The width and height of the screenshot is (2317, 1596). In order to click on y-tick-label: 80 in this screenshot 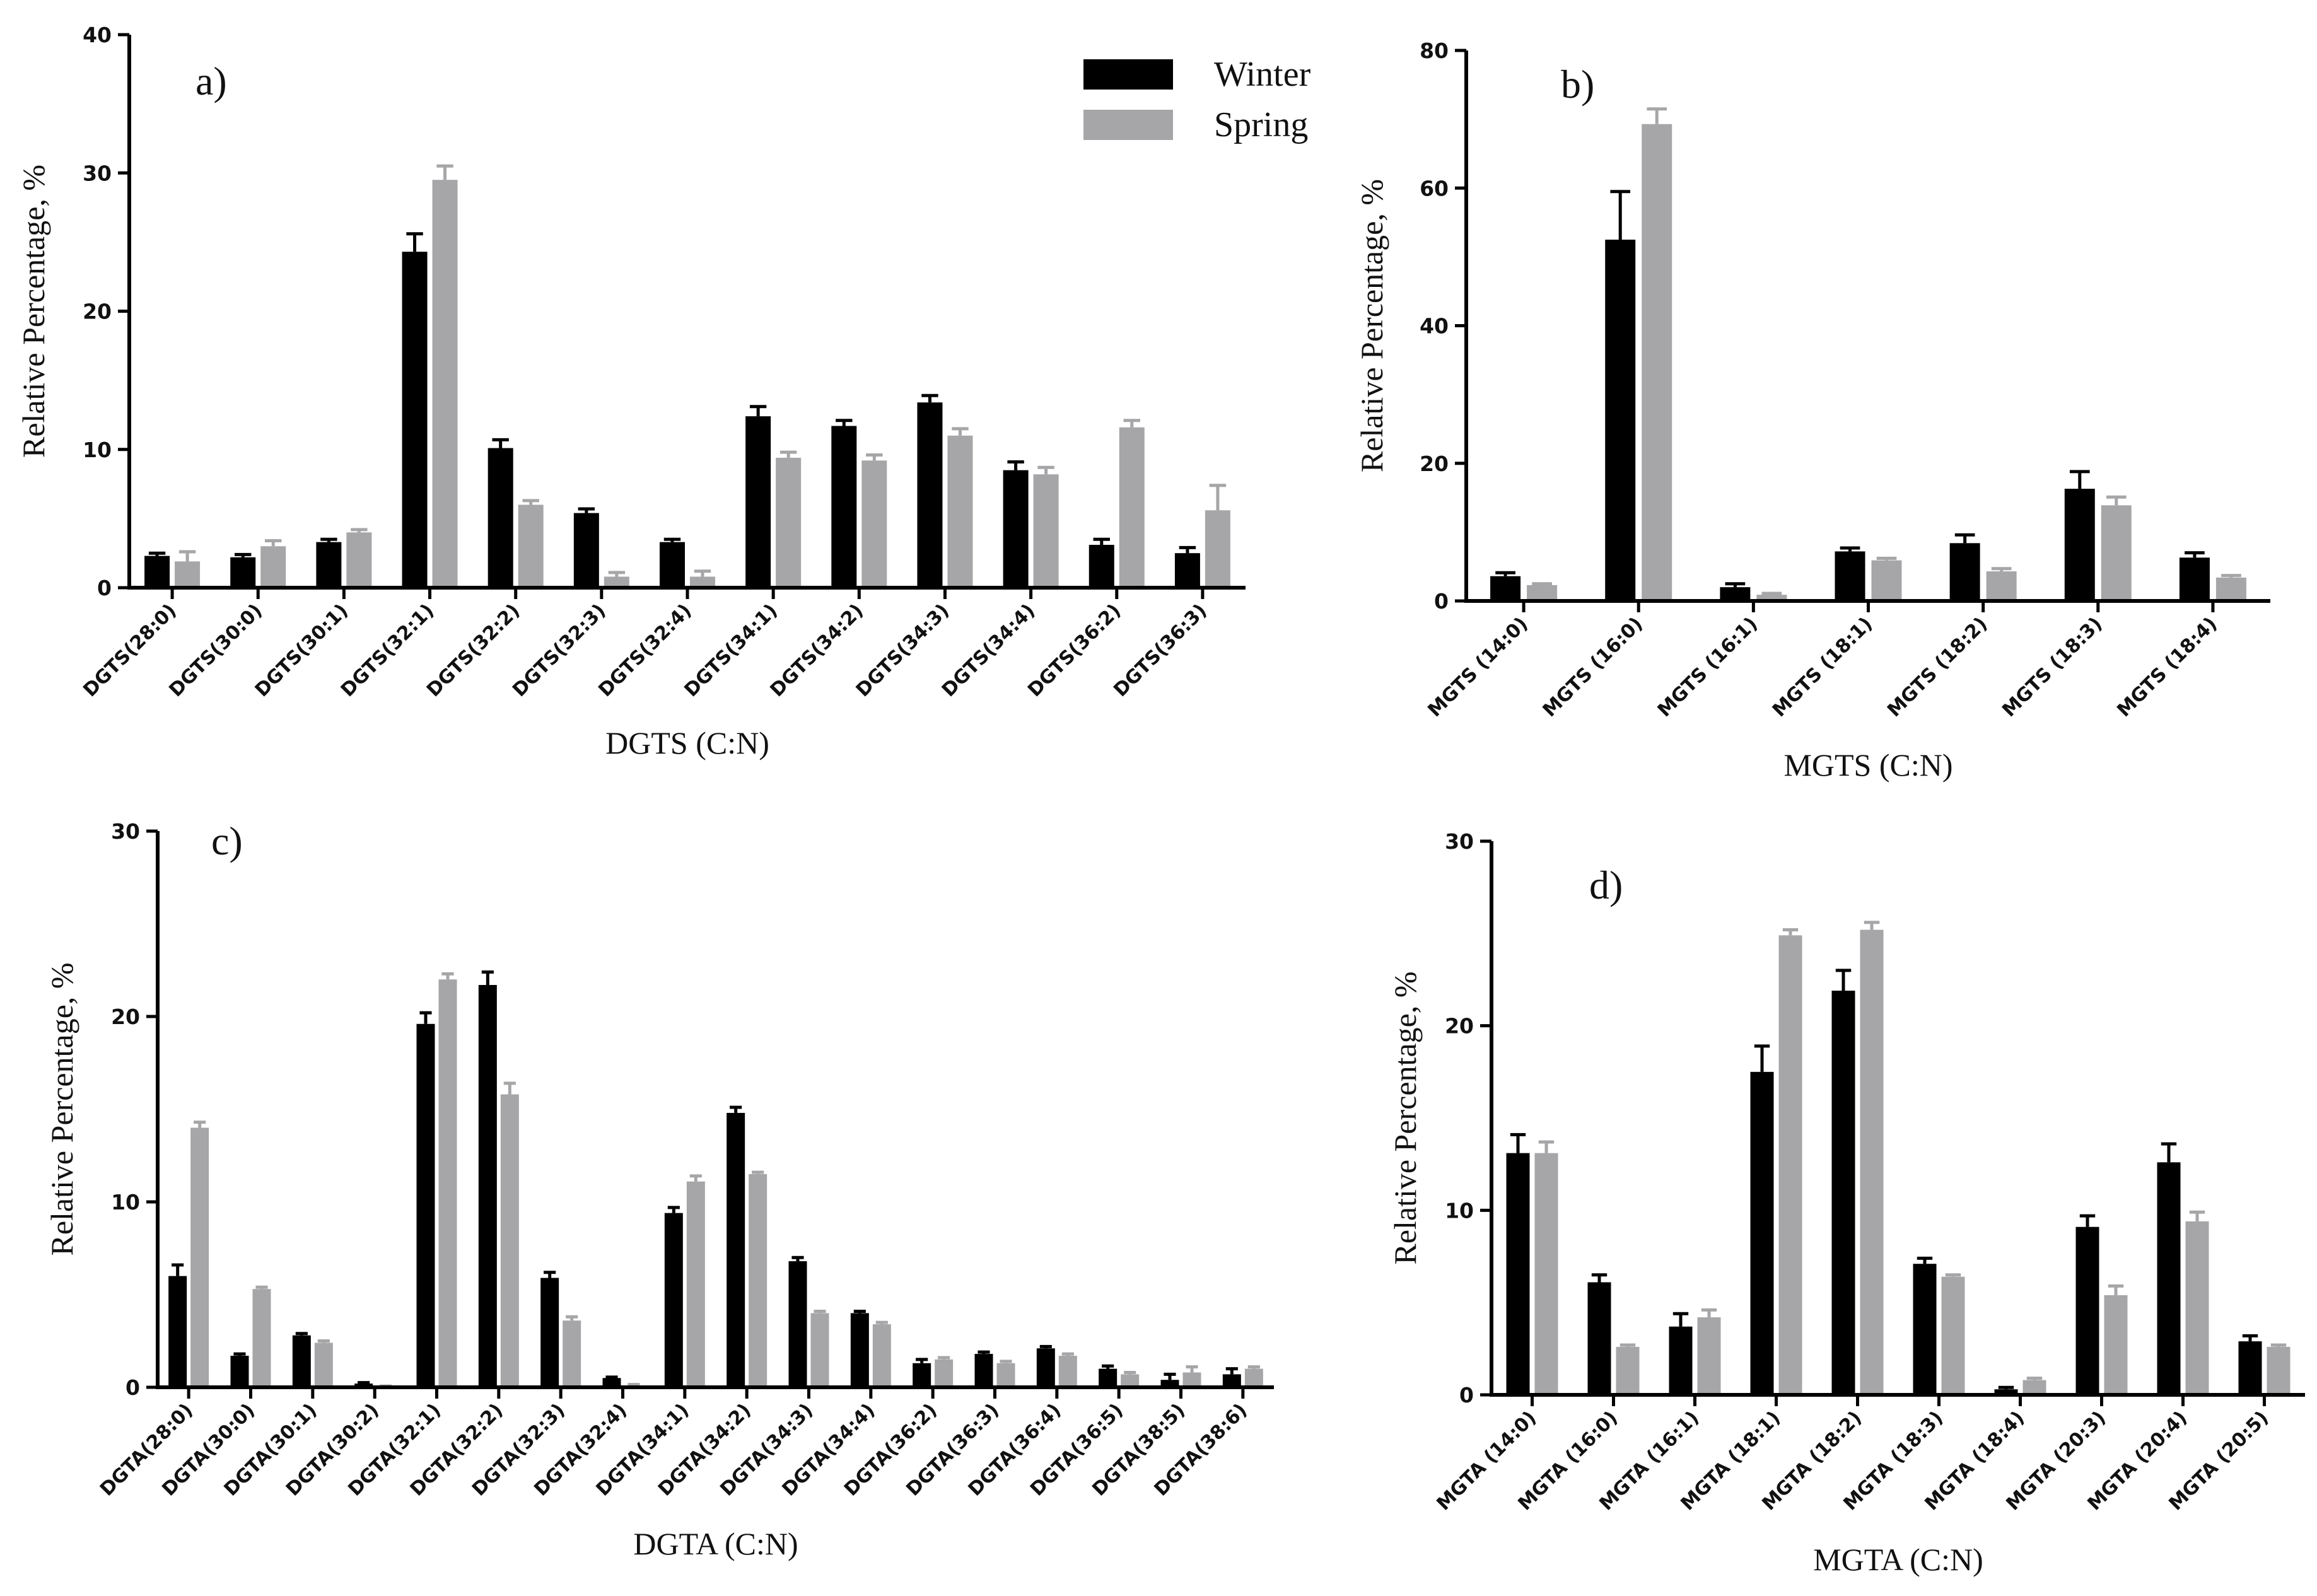, I will do `click(1435, 50)`.